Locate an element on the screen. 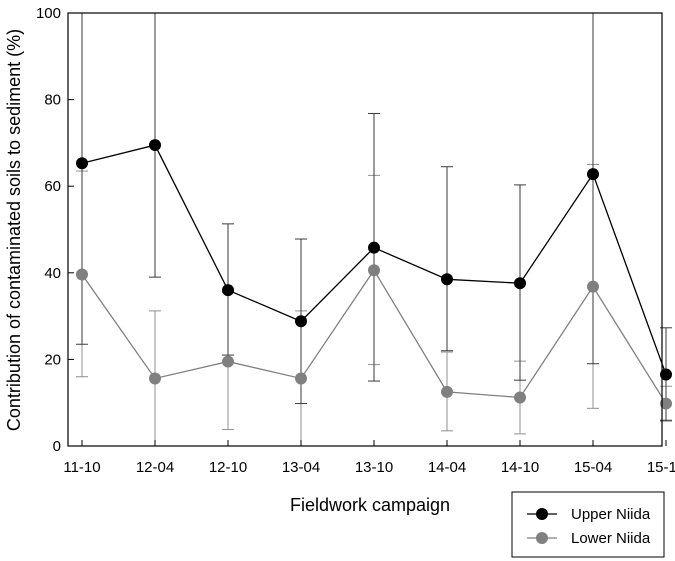 Image resolution: width=675 pixels, height=561 pixels. x-tick-label: 12-10 is located at coordinates (228, 467).